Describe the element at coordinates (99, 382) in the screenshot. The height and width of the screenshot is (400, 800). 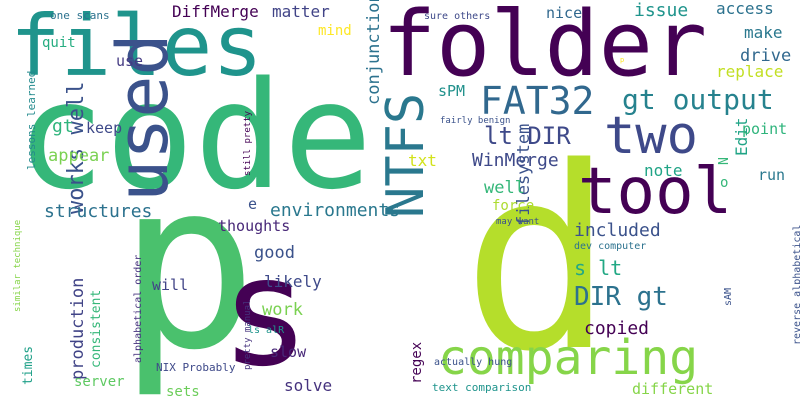
I see `cloud-word: server` at that location.